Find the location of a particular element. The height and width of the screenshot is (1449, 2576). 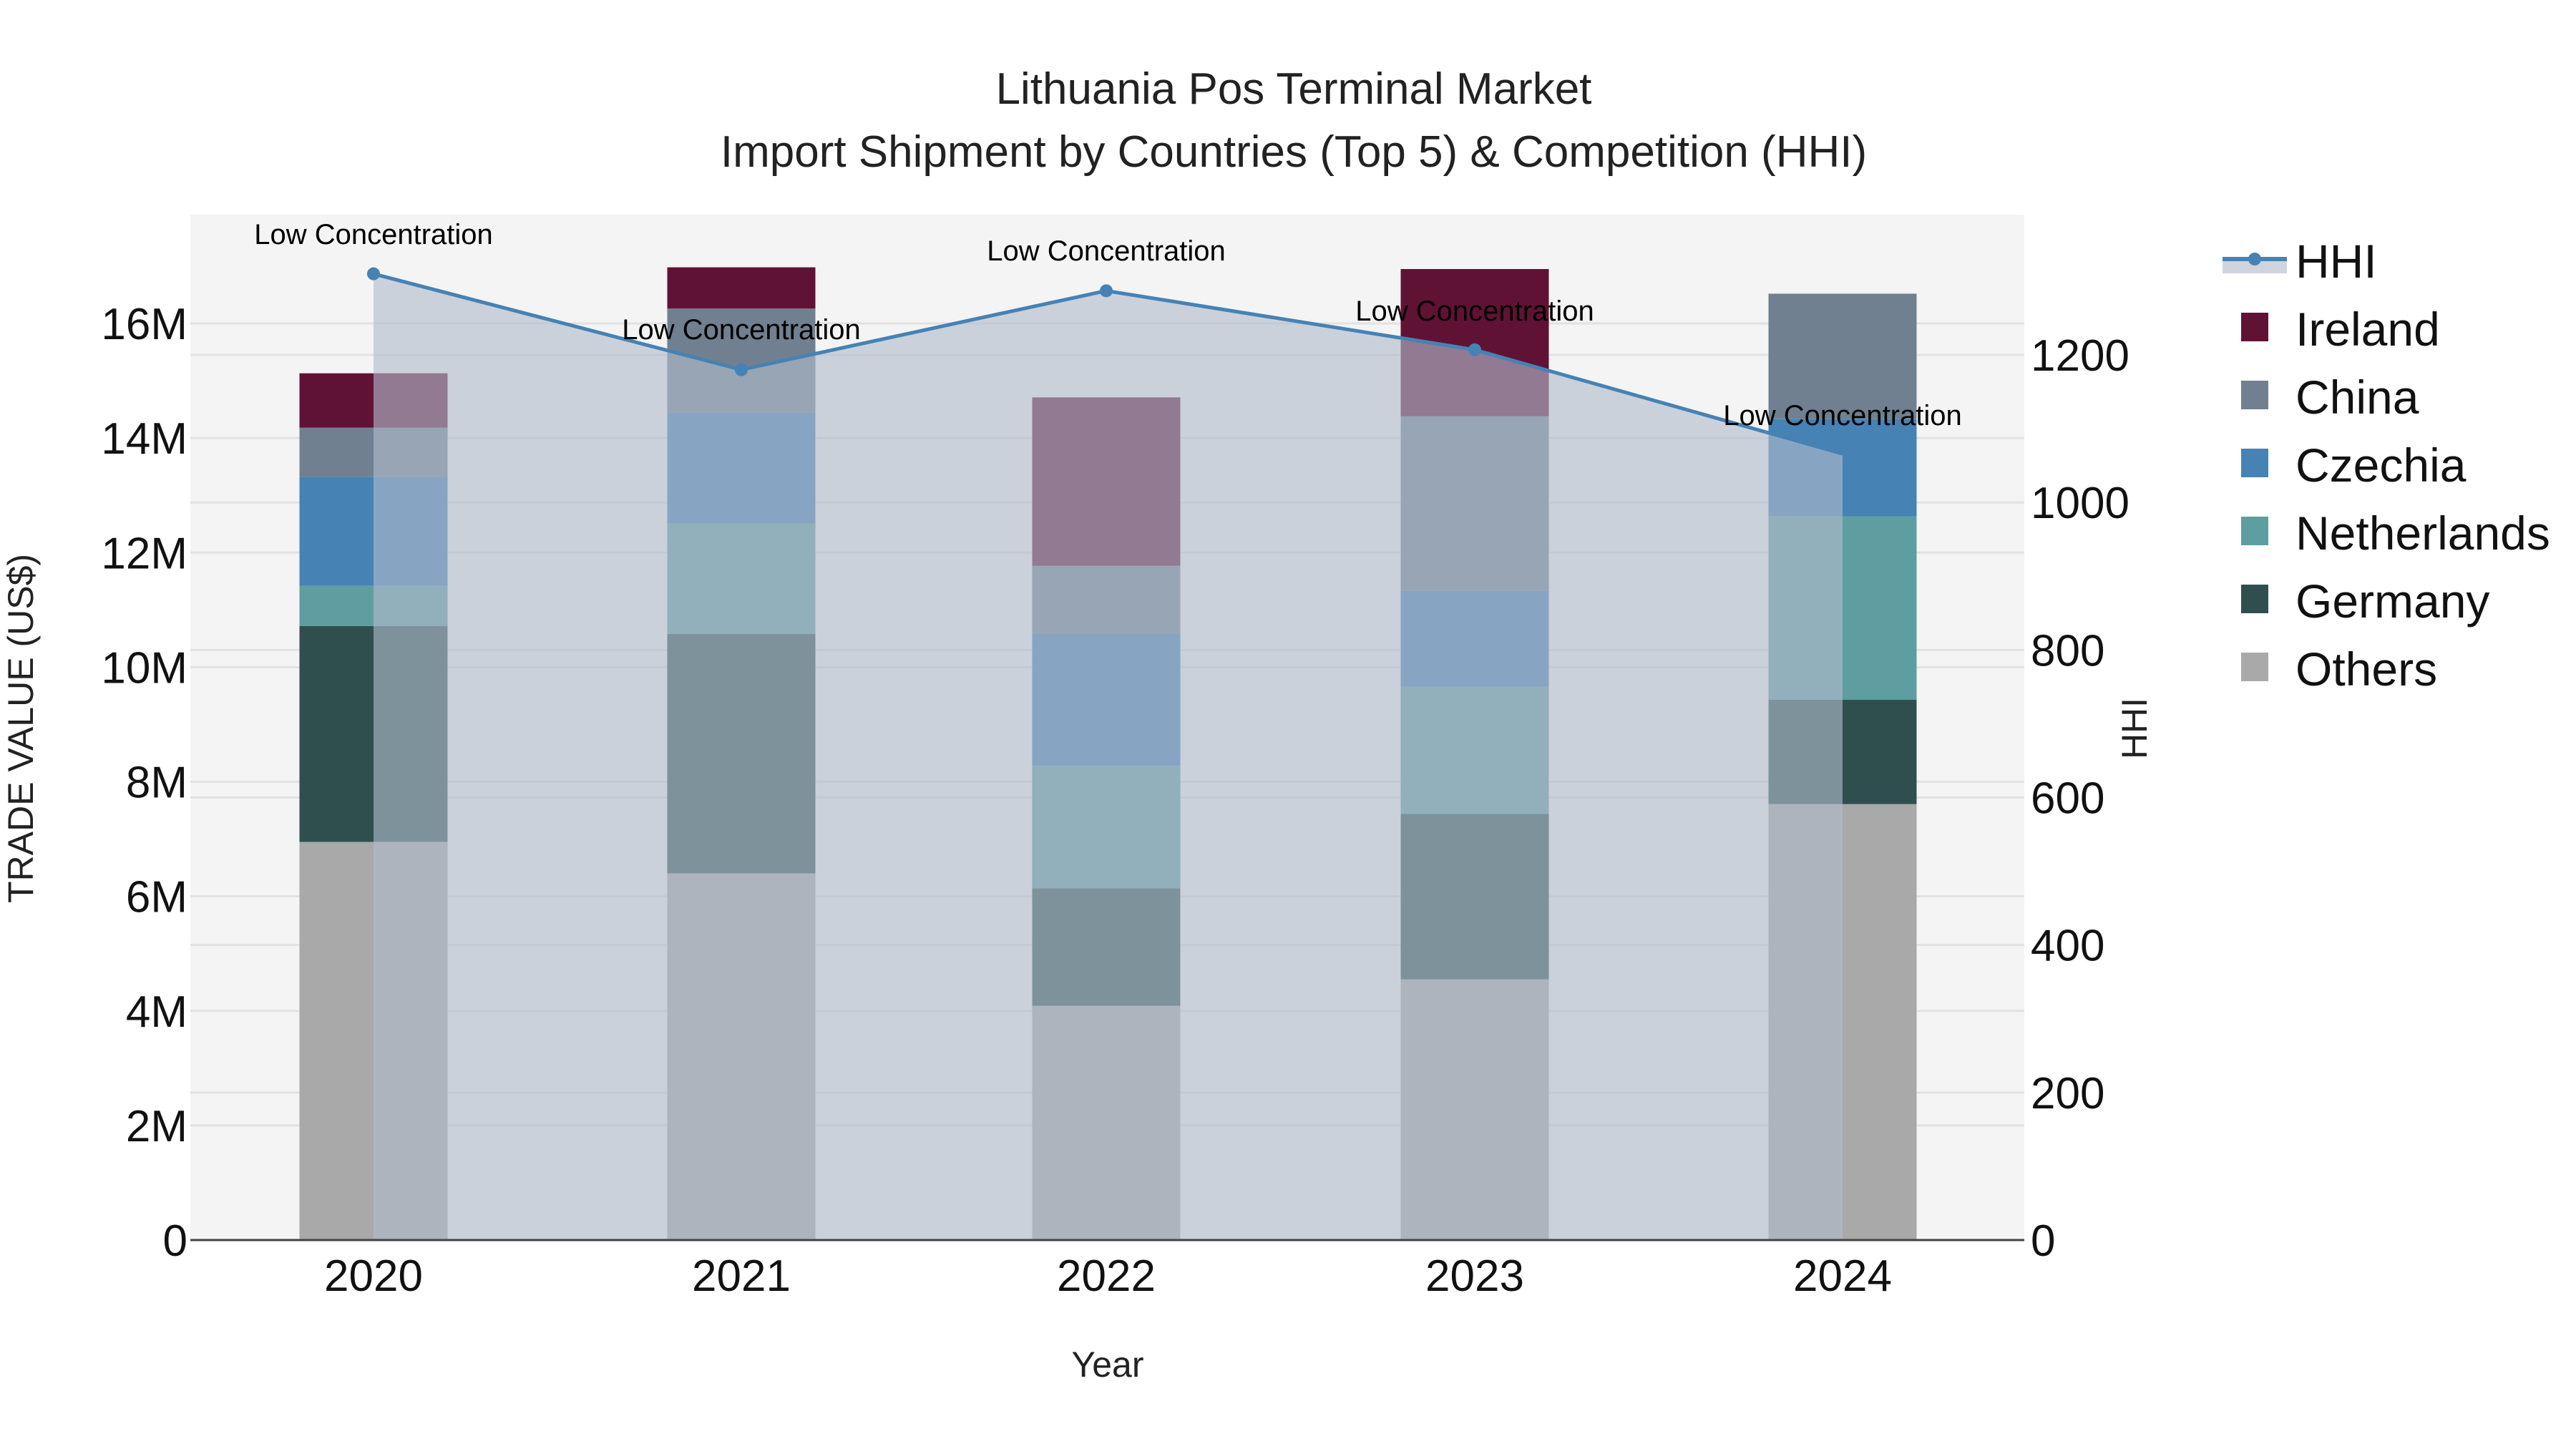

y-axis-right-title: HHI is located at coordinates (2134, 728).